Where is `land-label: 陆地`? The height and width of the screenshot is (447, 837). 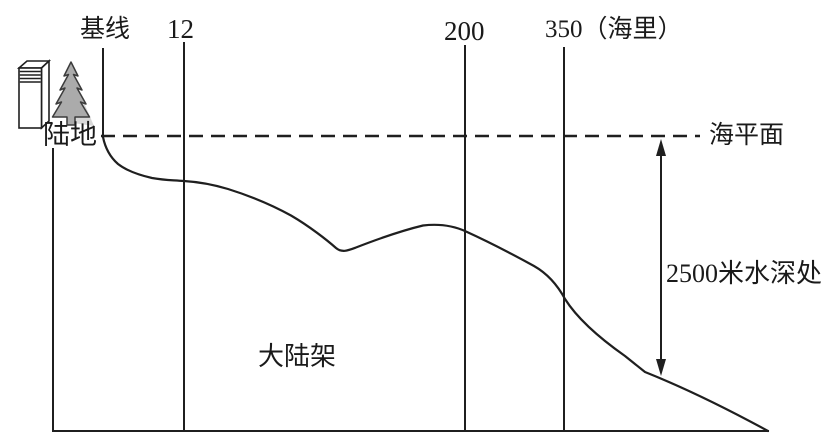
land-label: 陆地 is located at coordinates (70, 135).